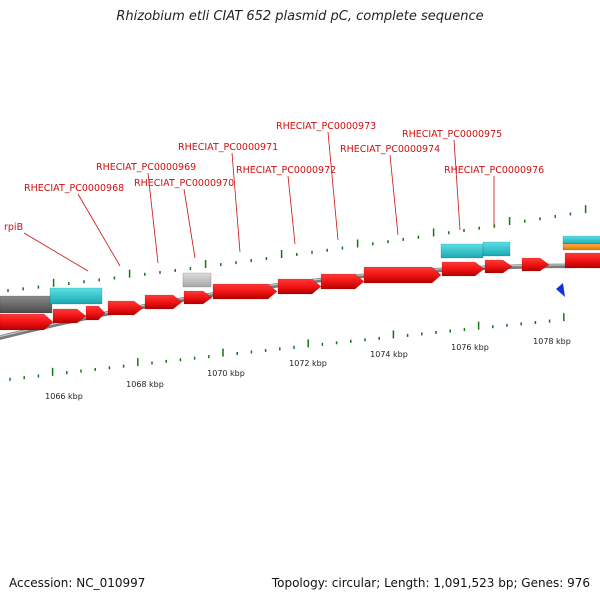 Image resolution: width=600 pixels, height=600 pixels. Describe the element at coordinates (494, 170) in the screenshot. I see `gene-label: RHECIAT_PC0000976` at that location.